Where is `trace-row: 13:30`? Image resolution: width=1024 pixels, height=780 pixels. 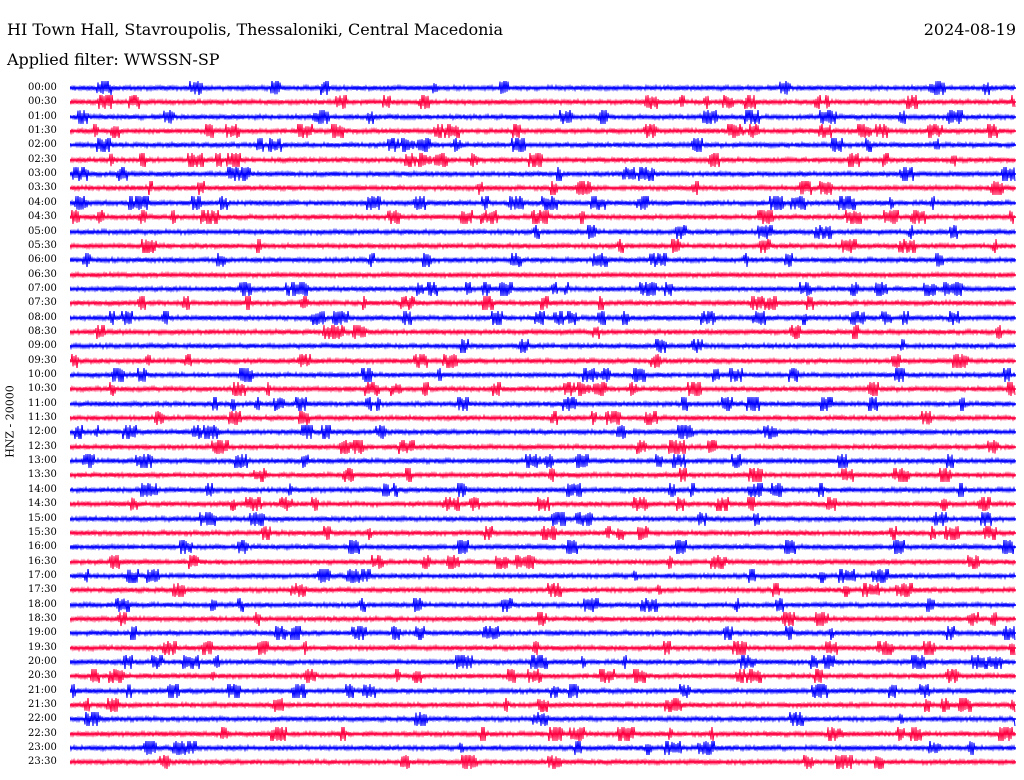 trace-row: 13:30 is located at coordinates (512, 475).